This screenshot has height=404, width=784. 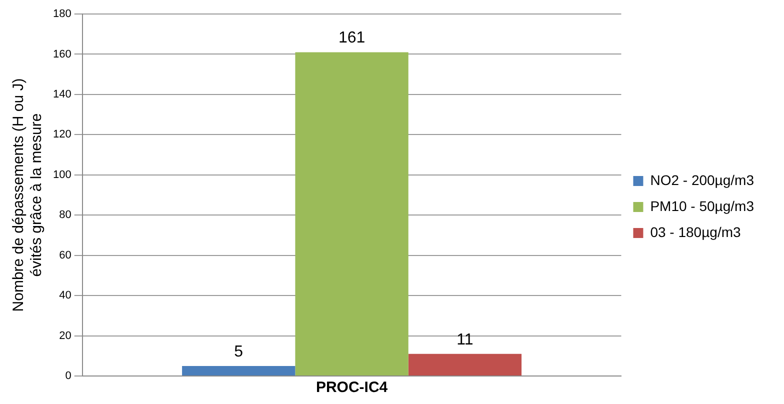 What do you see at coordinates (702, 180) in the screenshot?
I see `legend-label: NO2 - 200µg/m3` at bounding box center [702, 180].